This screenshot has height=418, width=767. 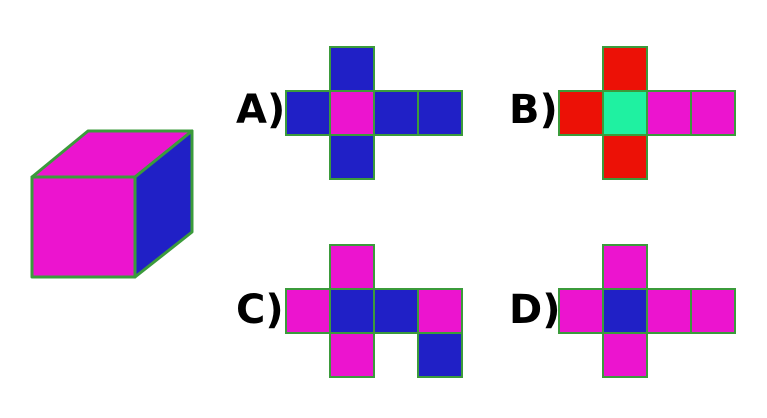 I want to click on option-a-label: A), so click(x=261, y=110).